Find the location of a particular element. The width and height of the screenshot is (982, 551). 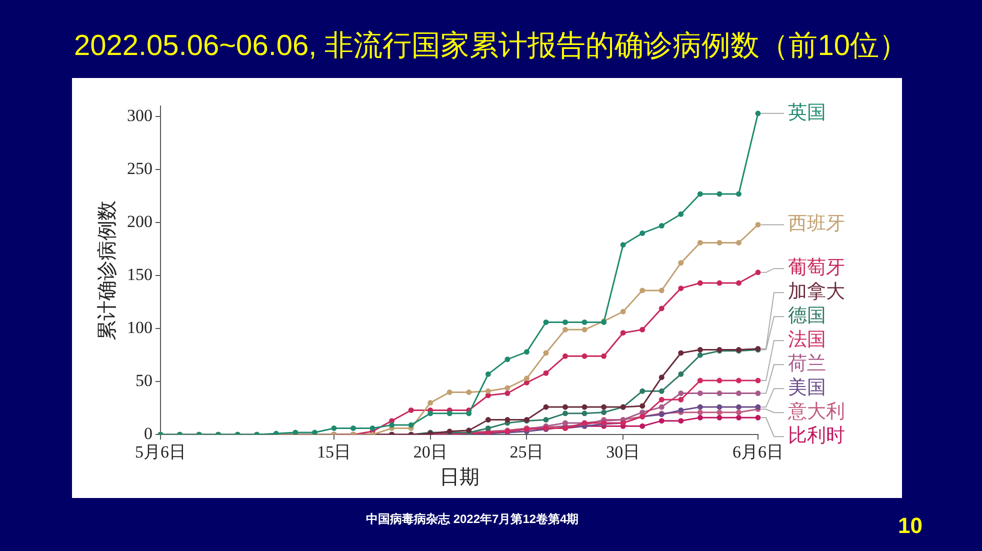

x-tick-label: 6月6日 is located at coordinates (758, 452).